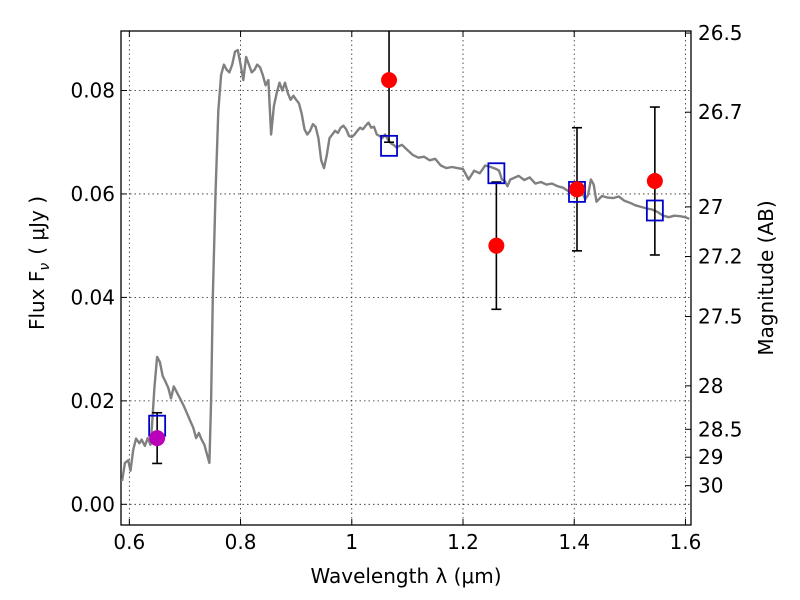 Image resolution: width=800 pixels, height=600 pixels. Describe the element at coordinates (710, 457) in the screenshot. I see `magnitude-tick-label: 29` at that location.